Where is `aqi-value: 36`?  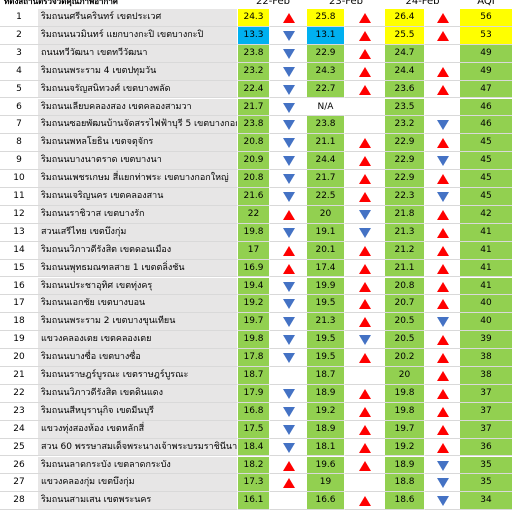
aqi-value: 36 is located at coordinates (486, 447).